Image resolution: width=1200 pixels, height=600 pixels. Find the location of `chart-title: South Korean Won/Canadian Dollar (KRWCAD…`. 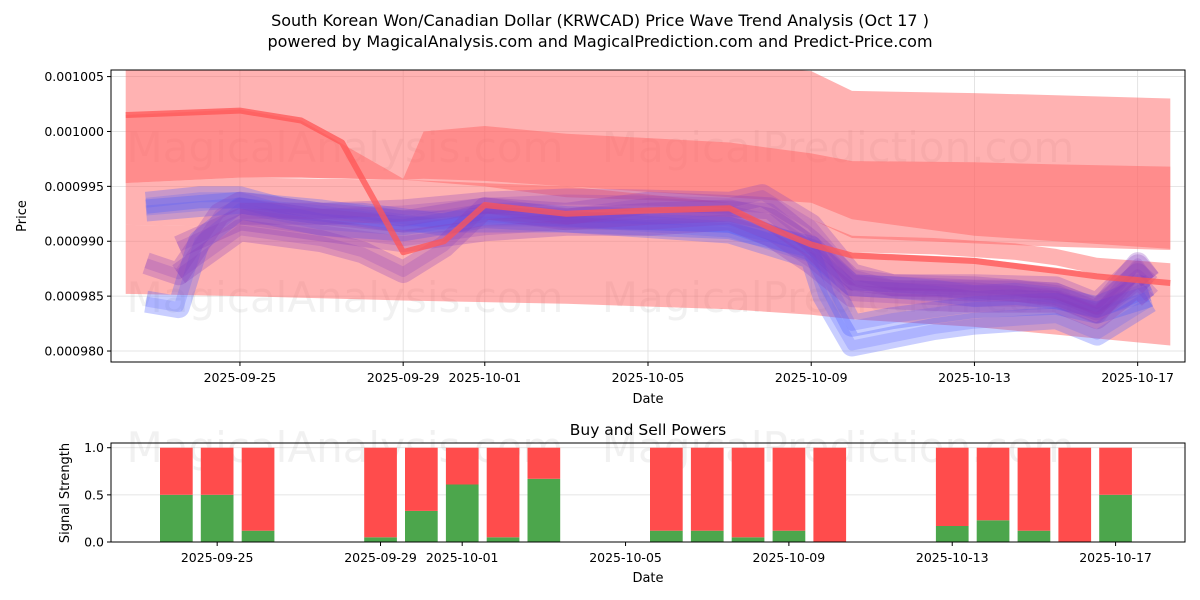

chart-title: South Korean Won/Canadian Dollar (KRWCAD… is located at coordinates (600, 20).